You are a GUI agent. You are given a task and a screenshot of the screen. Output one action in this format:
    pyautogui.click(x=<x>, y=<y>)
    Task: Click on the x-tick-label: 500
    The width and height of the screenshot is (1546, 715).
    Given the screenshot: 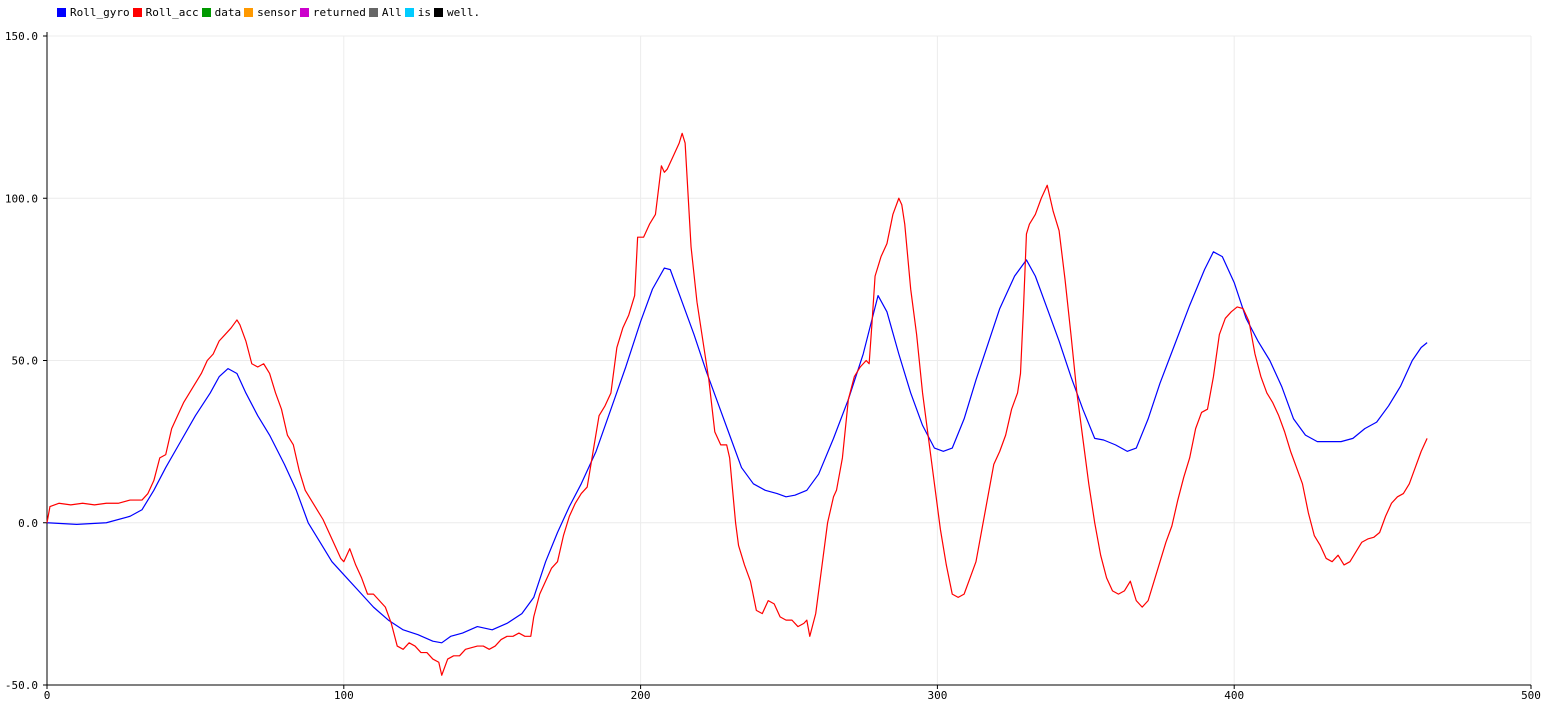 What is the action you would take?
    pyautogui.click(x=1531, y=695)
    